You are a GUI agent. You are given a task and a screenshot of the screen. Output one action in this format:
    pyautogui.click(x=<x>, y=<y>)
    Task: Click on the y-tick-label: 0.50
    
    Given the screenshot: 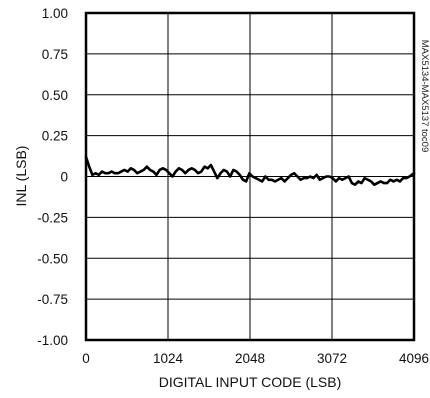 What is the action you would take?
    pyautogui.click(x=55, y=95)
    